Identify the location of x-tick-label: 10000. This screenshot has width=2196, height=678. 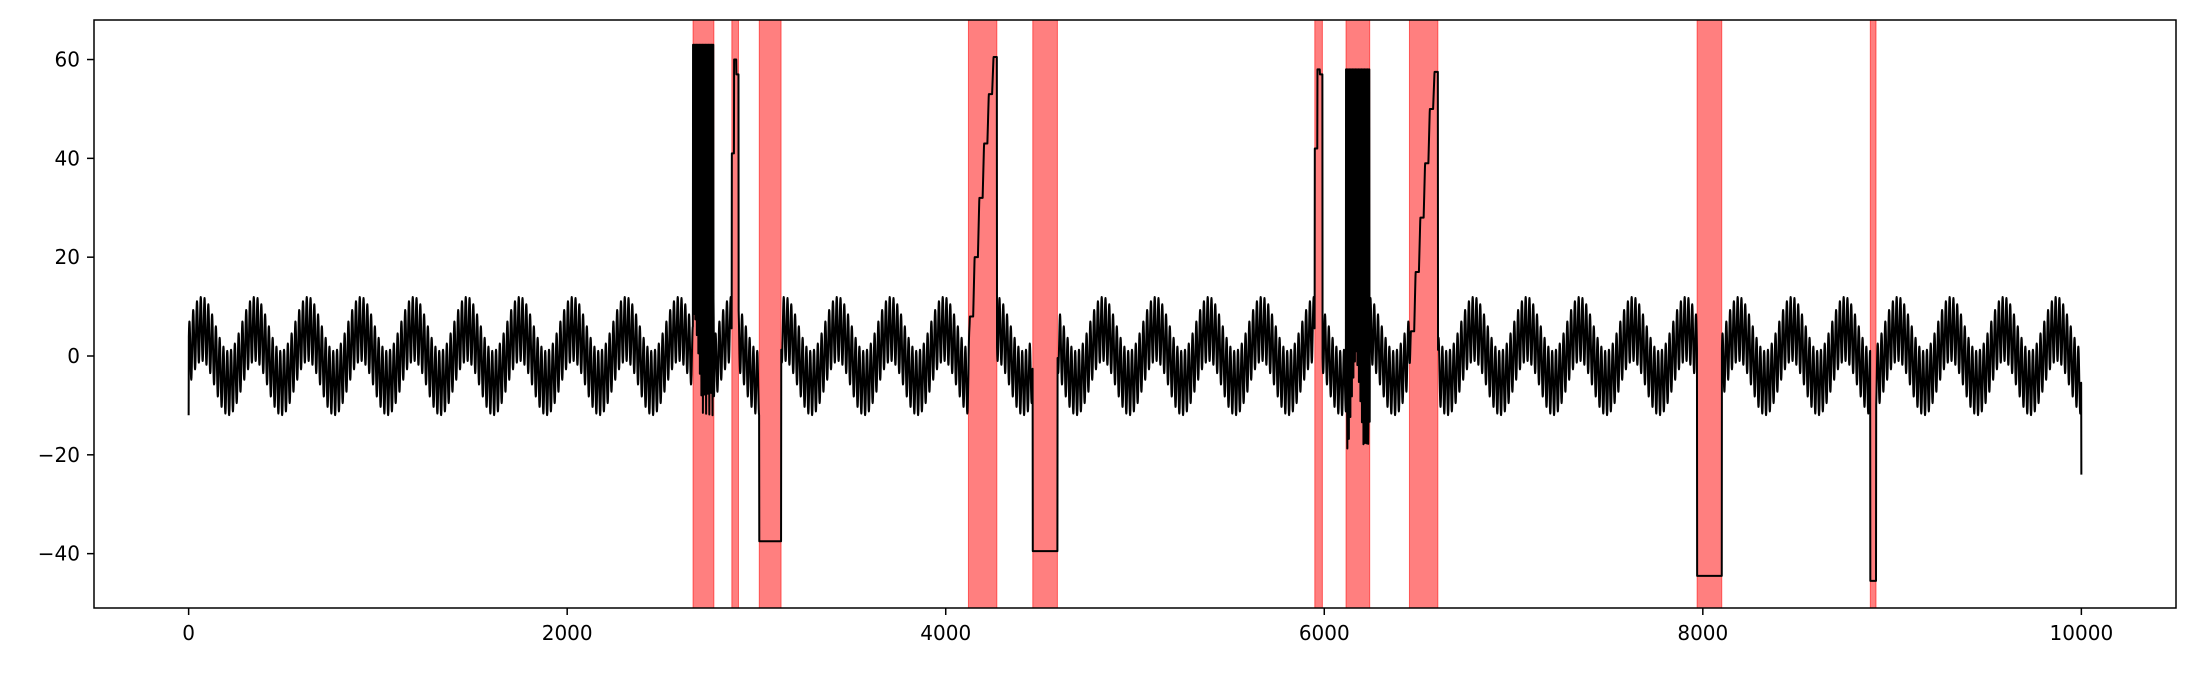
(2082, 633).